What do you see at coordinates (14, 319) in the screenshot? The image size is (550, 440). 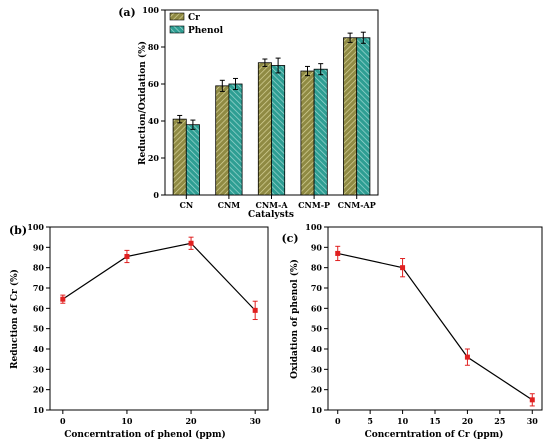 I see `y-axis-label: Reduction of Cr (%)` at bounding box center [14, 319].